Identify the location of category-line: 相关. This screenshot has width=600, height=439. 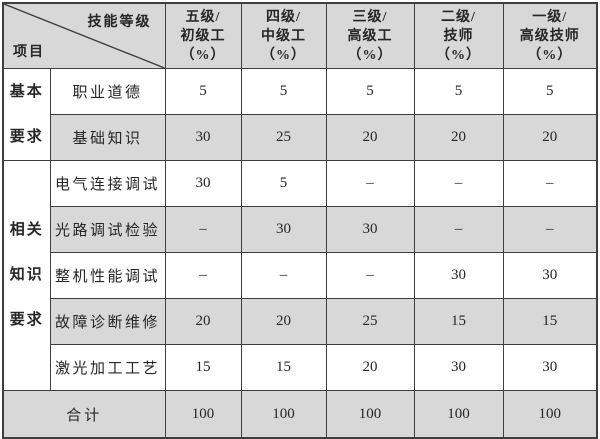
(26, 230).